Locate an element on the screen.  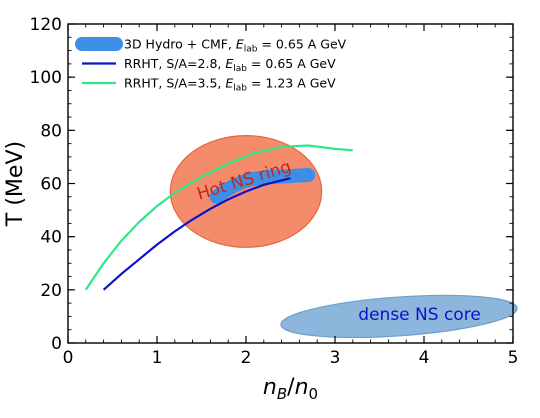
y-tick-label: 20 is located at coordinates (51, 291).